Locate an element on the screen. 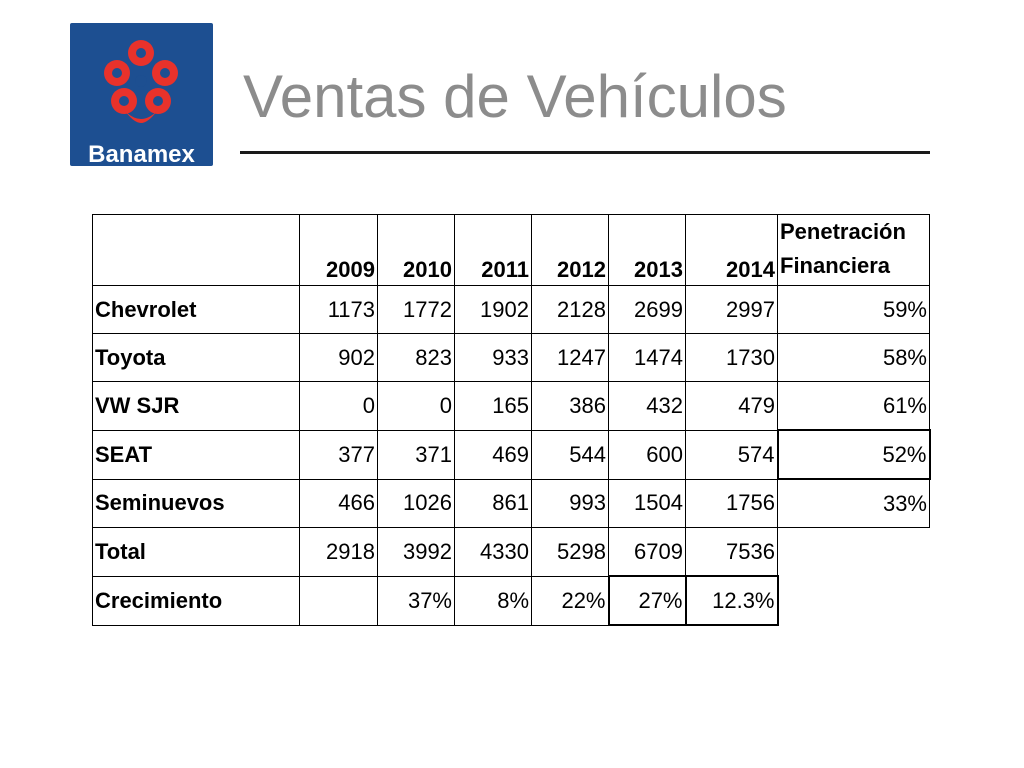  row-label: Chevrolet is located at coordinates (196, 309).